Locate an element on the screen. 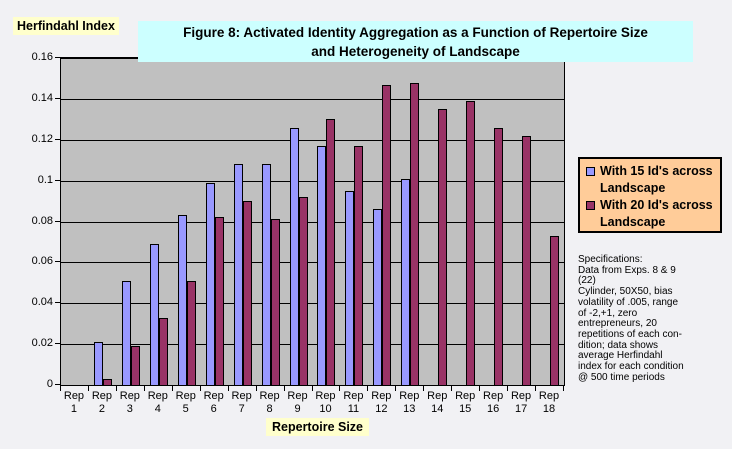 The image size is (732, 449). bar-rep3-20ids is located at coordinates (135, 365).